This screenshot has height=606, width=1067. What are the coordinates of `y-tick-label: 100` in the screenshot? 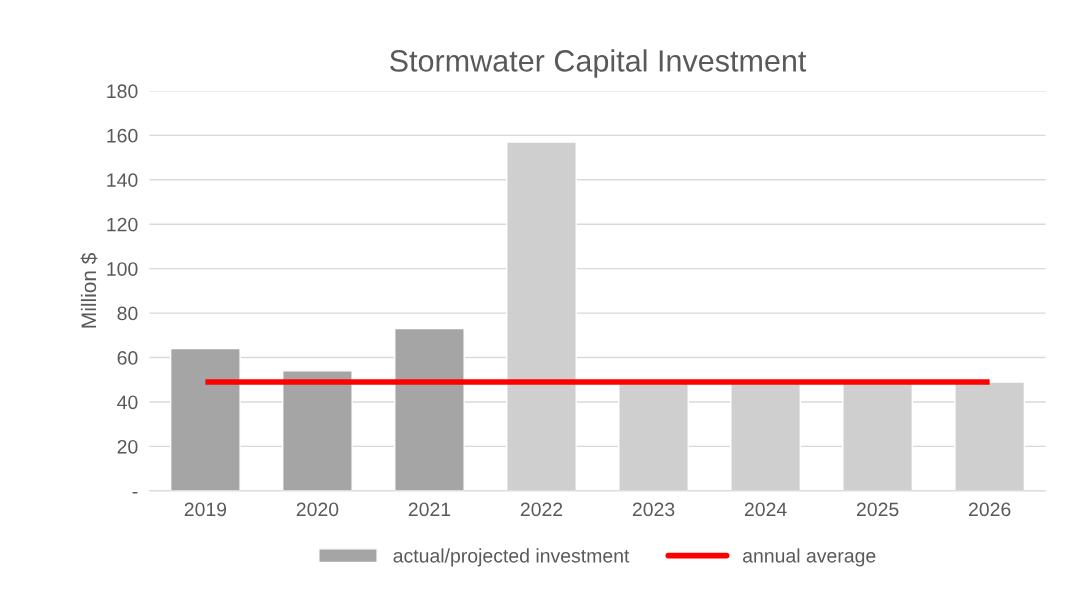 It's located at (122, 269).